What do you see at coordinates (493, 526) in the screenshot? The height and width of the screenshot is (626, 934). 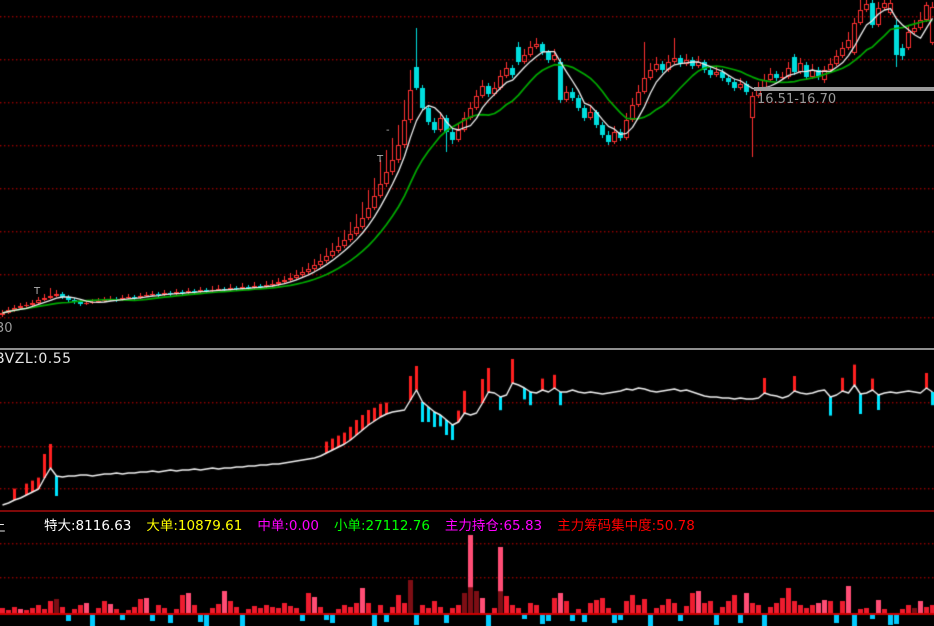 I see `legend-item: 主力持仓:65.83` at bounding box center [493, 526].